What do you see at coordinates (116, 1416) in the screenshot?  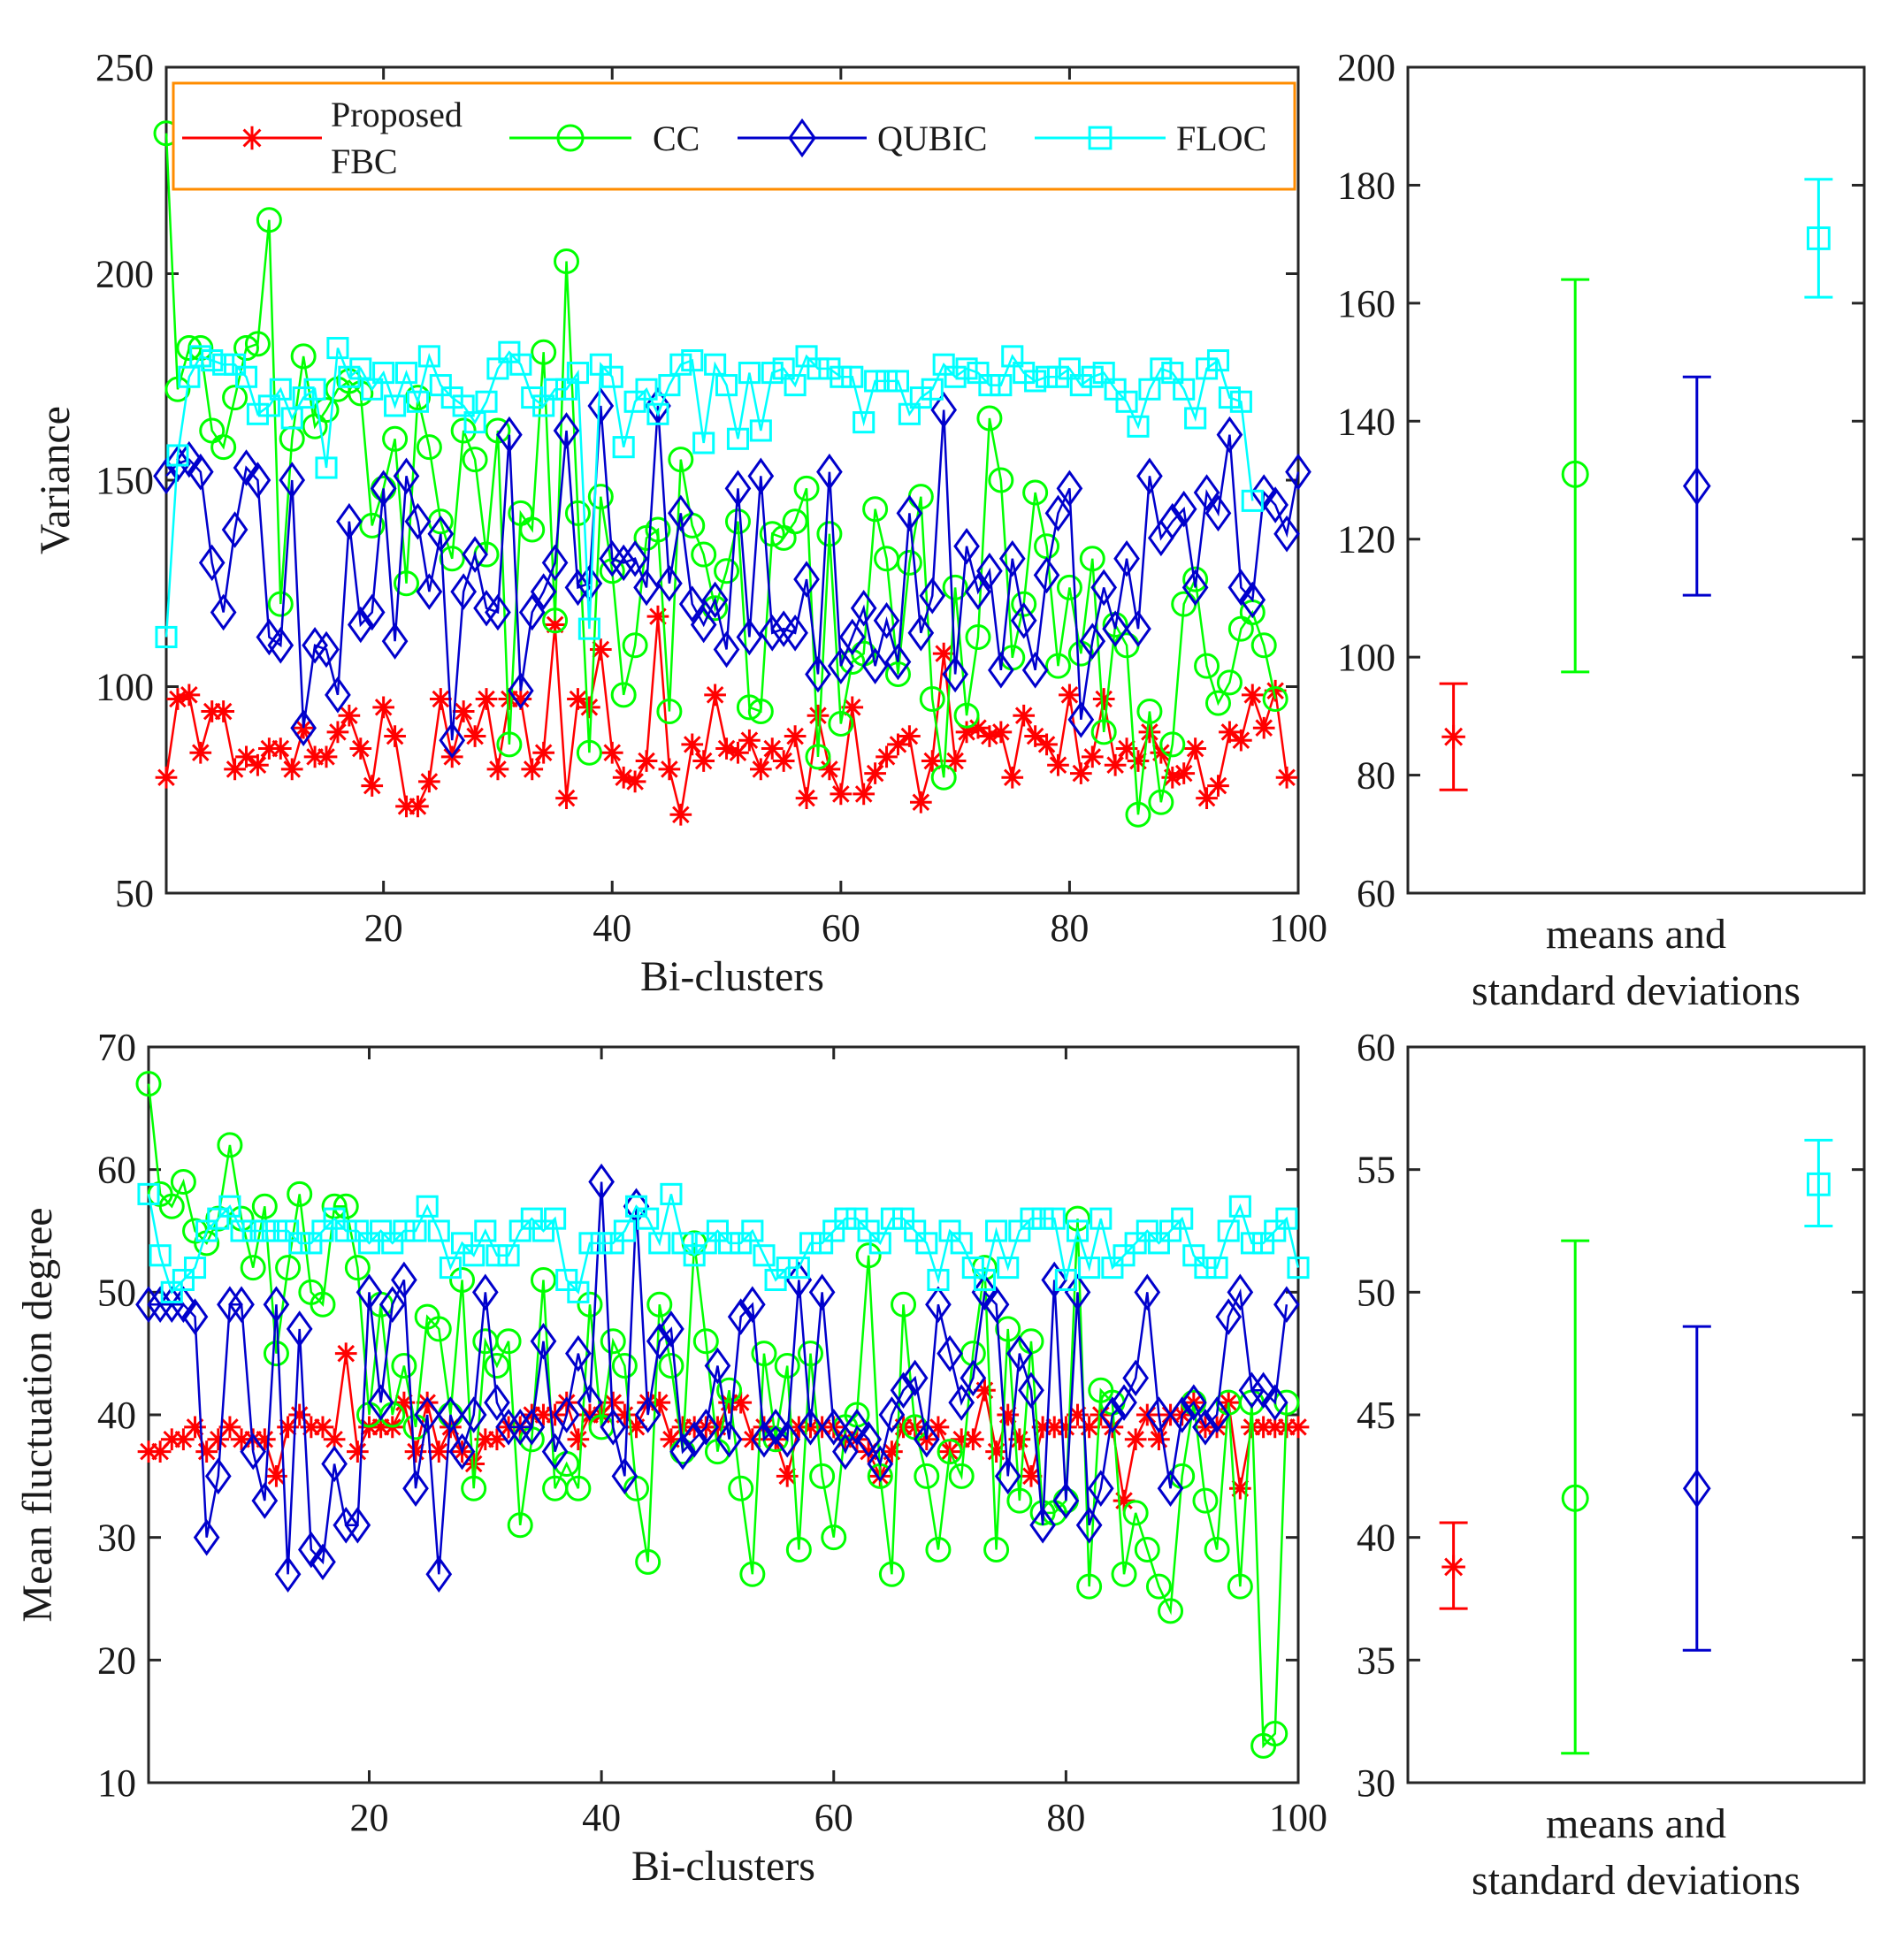 I see `y-tick-label: 40` at bounding box center [116, 1416].